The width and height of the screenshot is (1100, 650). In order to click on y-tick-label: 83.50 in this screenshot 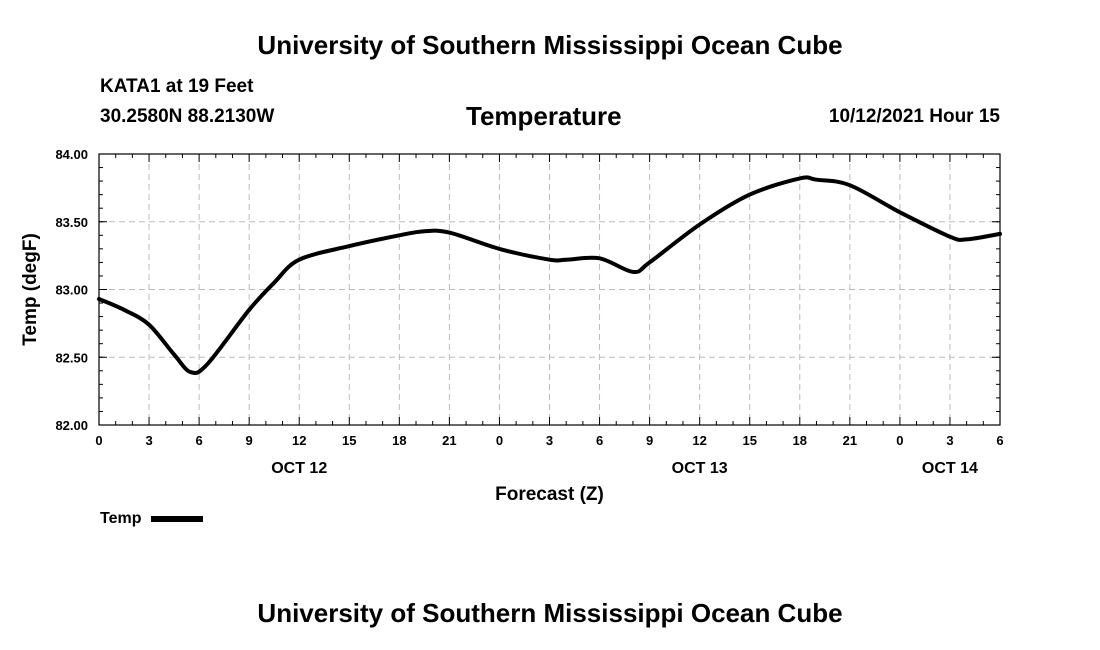, I will do `click(71, 222)`.